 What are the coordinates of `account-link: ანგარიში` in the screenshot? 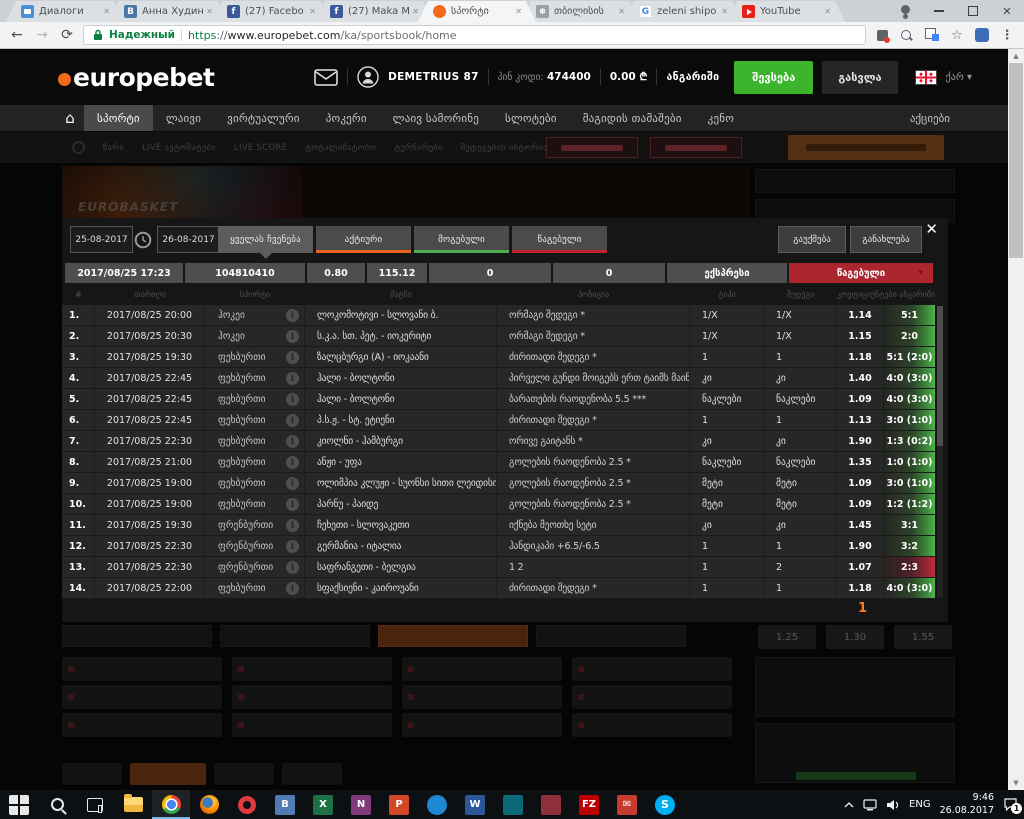 It's located at (693, 77).